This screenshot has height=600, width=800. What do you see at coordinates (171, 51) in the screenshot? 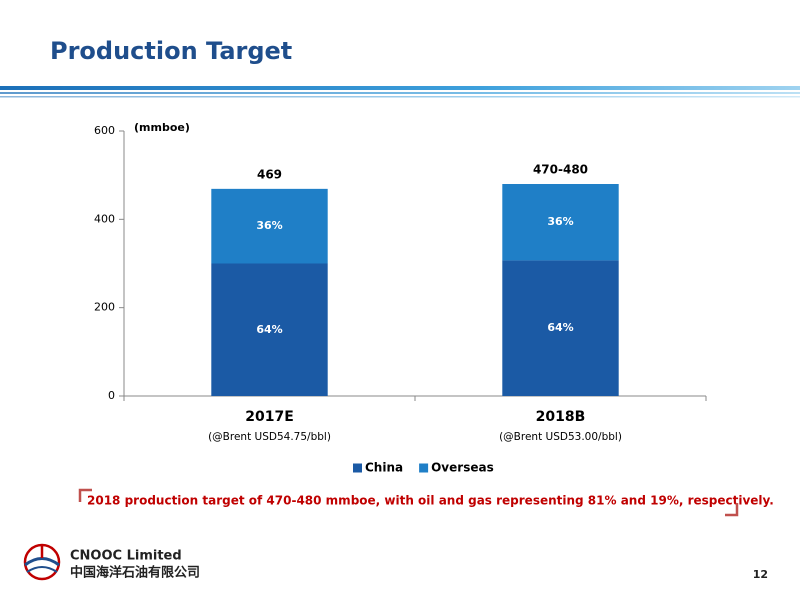
I see `slide-title: Production Target` at bounding box center [171, 51].